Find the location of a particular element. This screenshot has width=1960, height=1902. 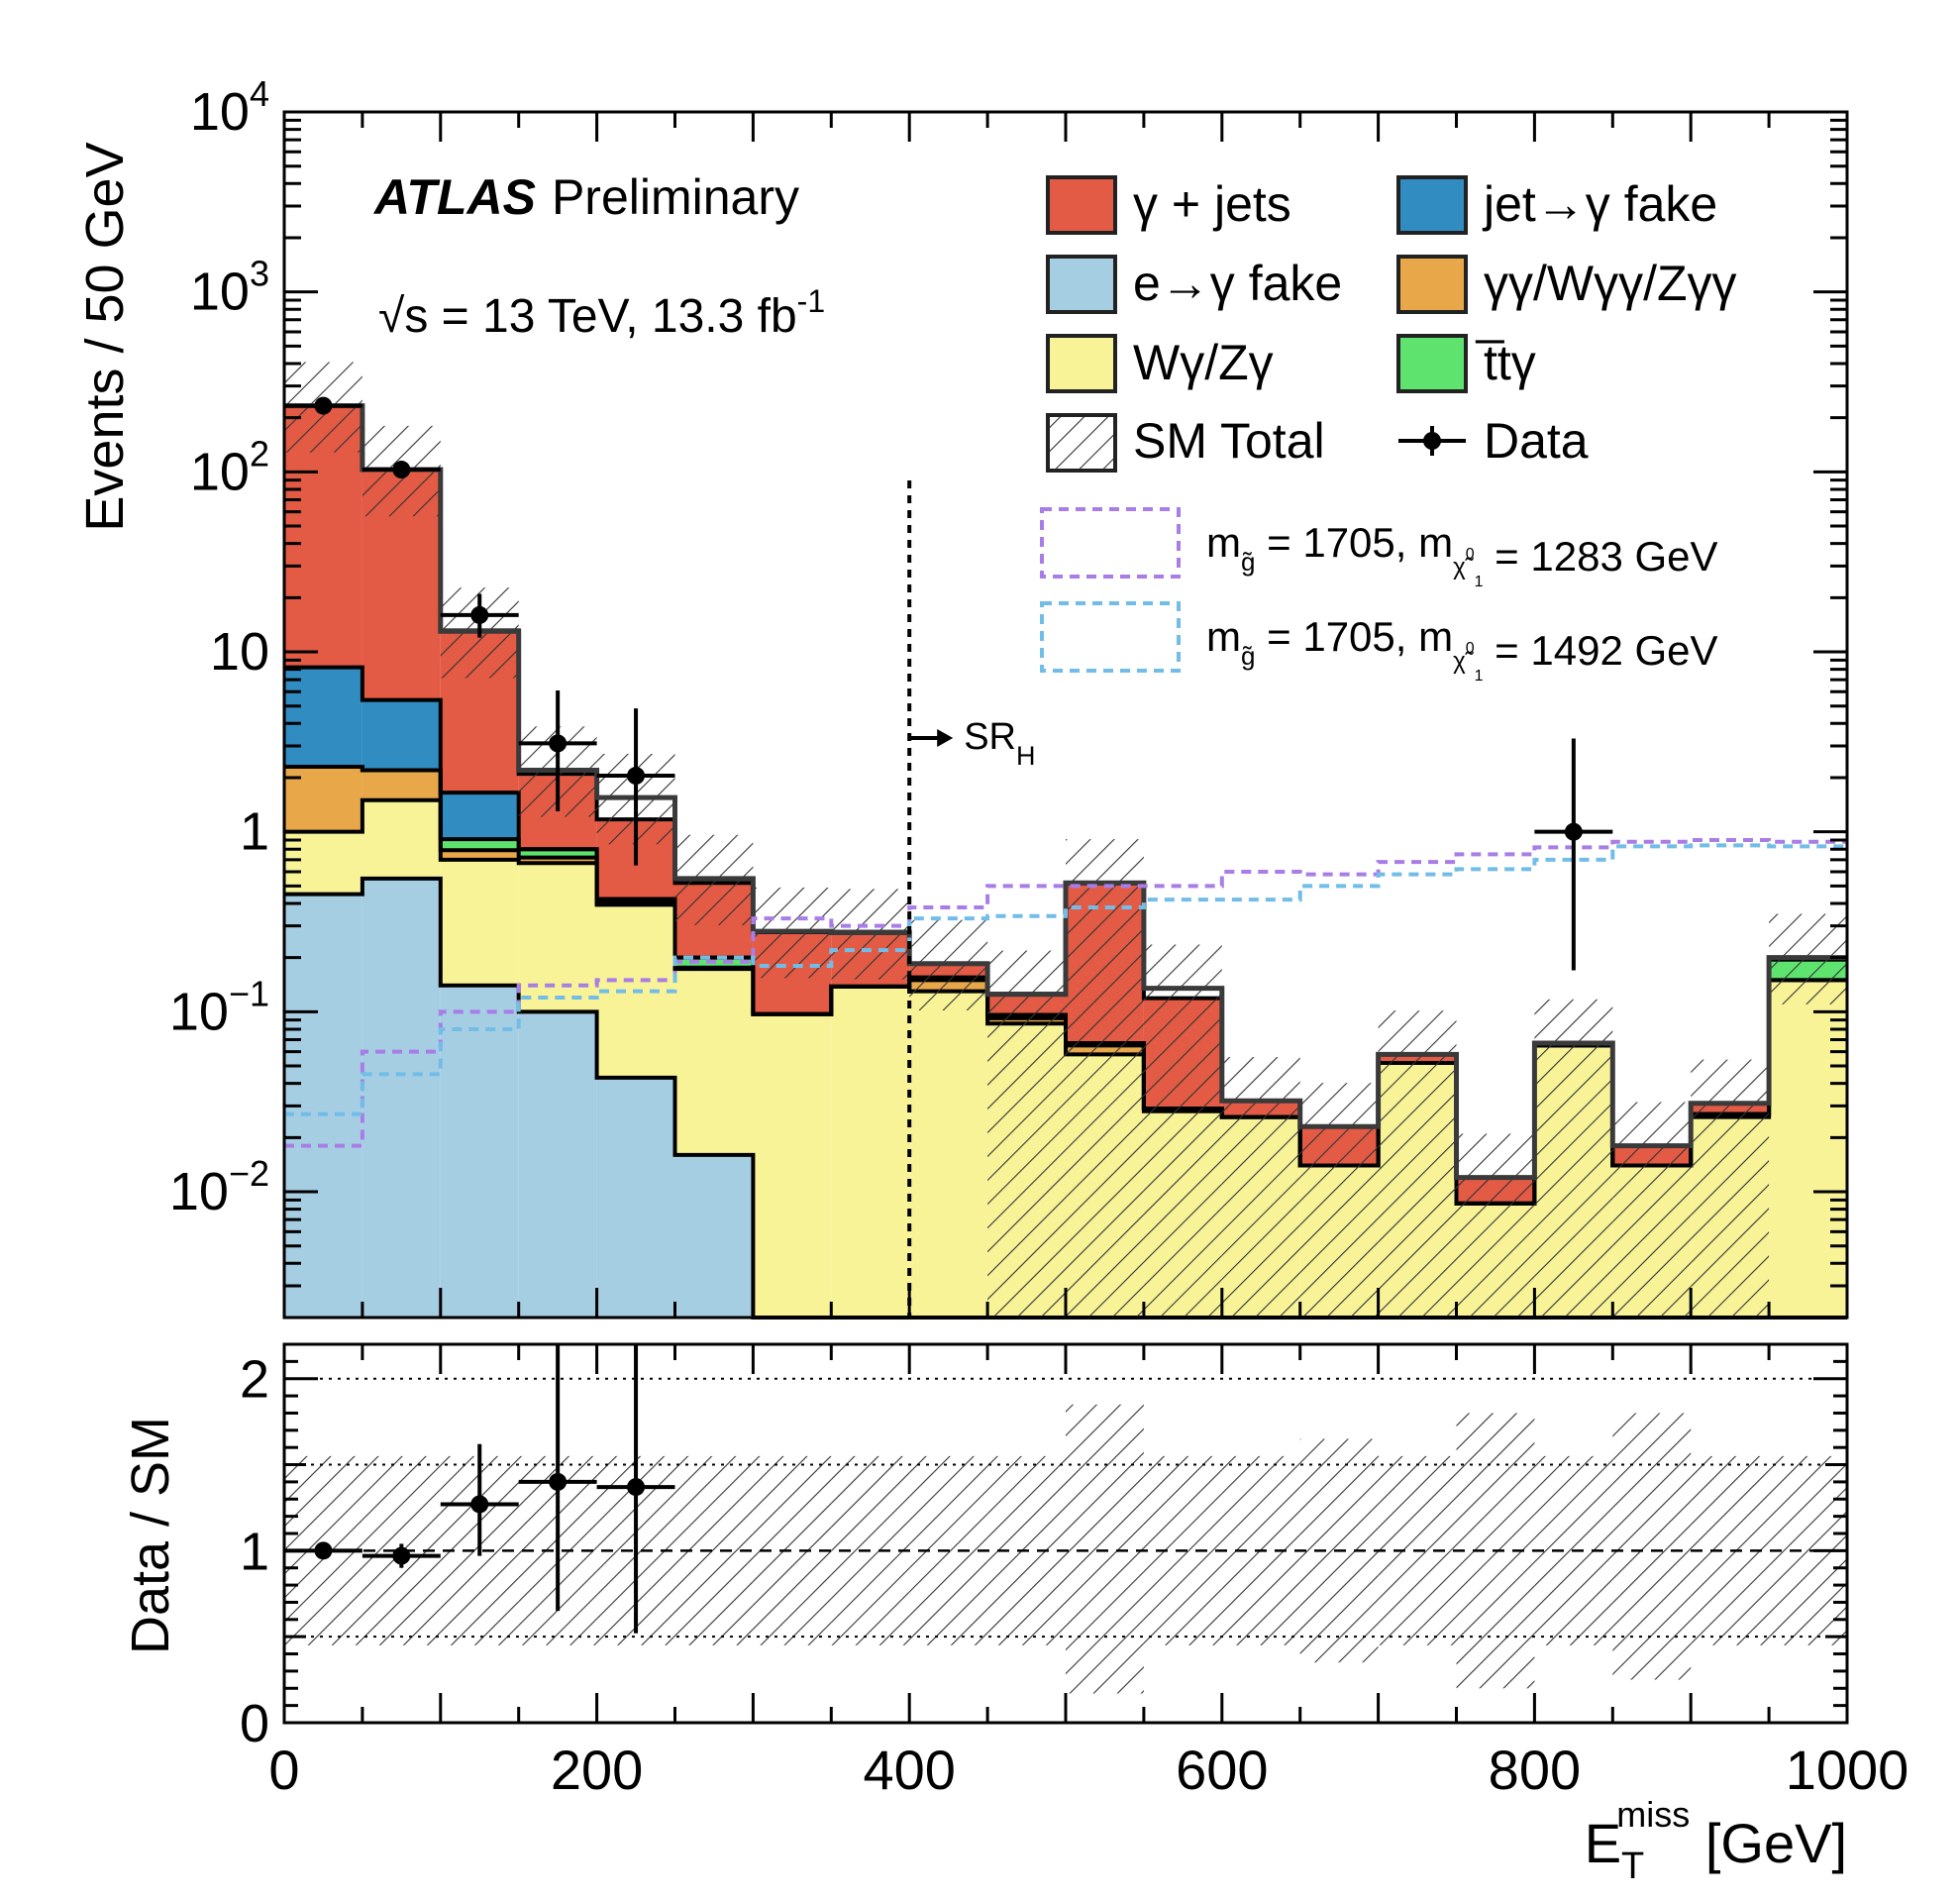

xtick-label-1: 200 is located at coordinates (597, 1770).